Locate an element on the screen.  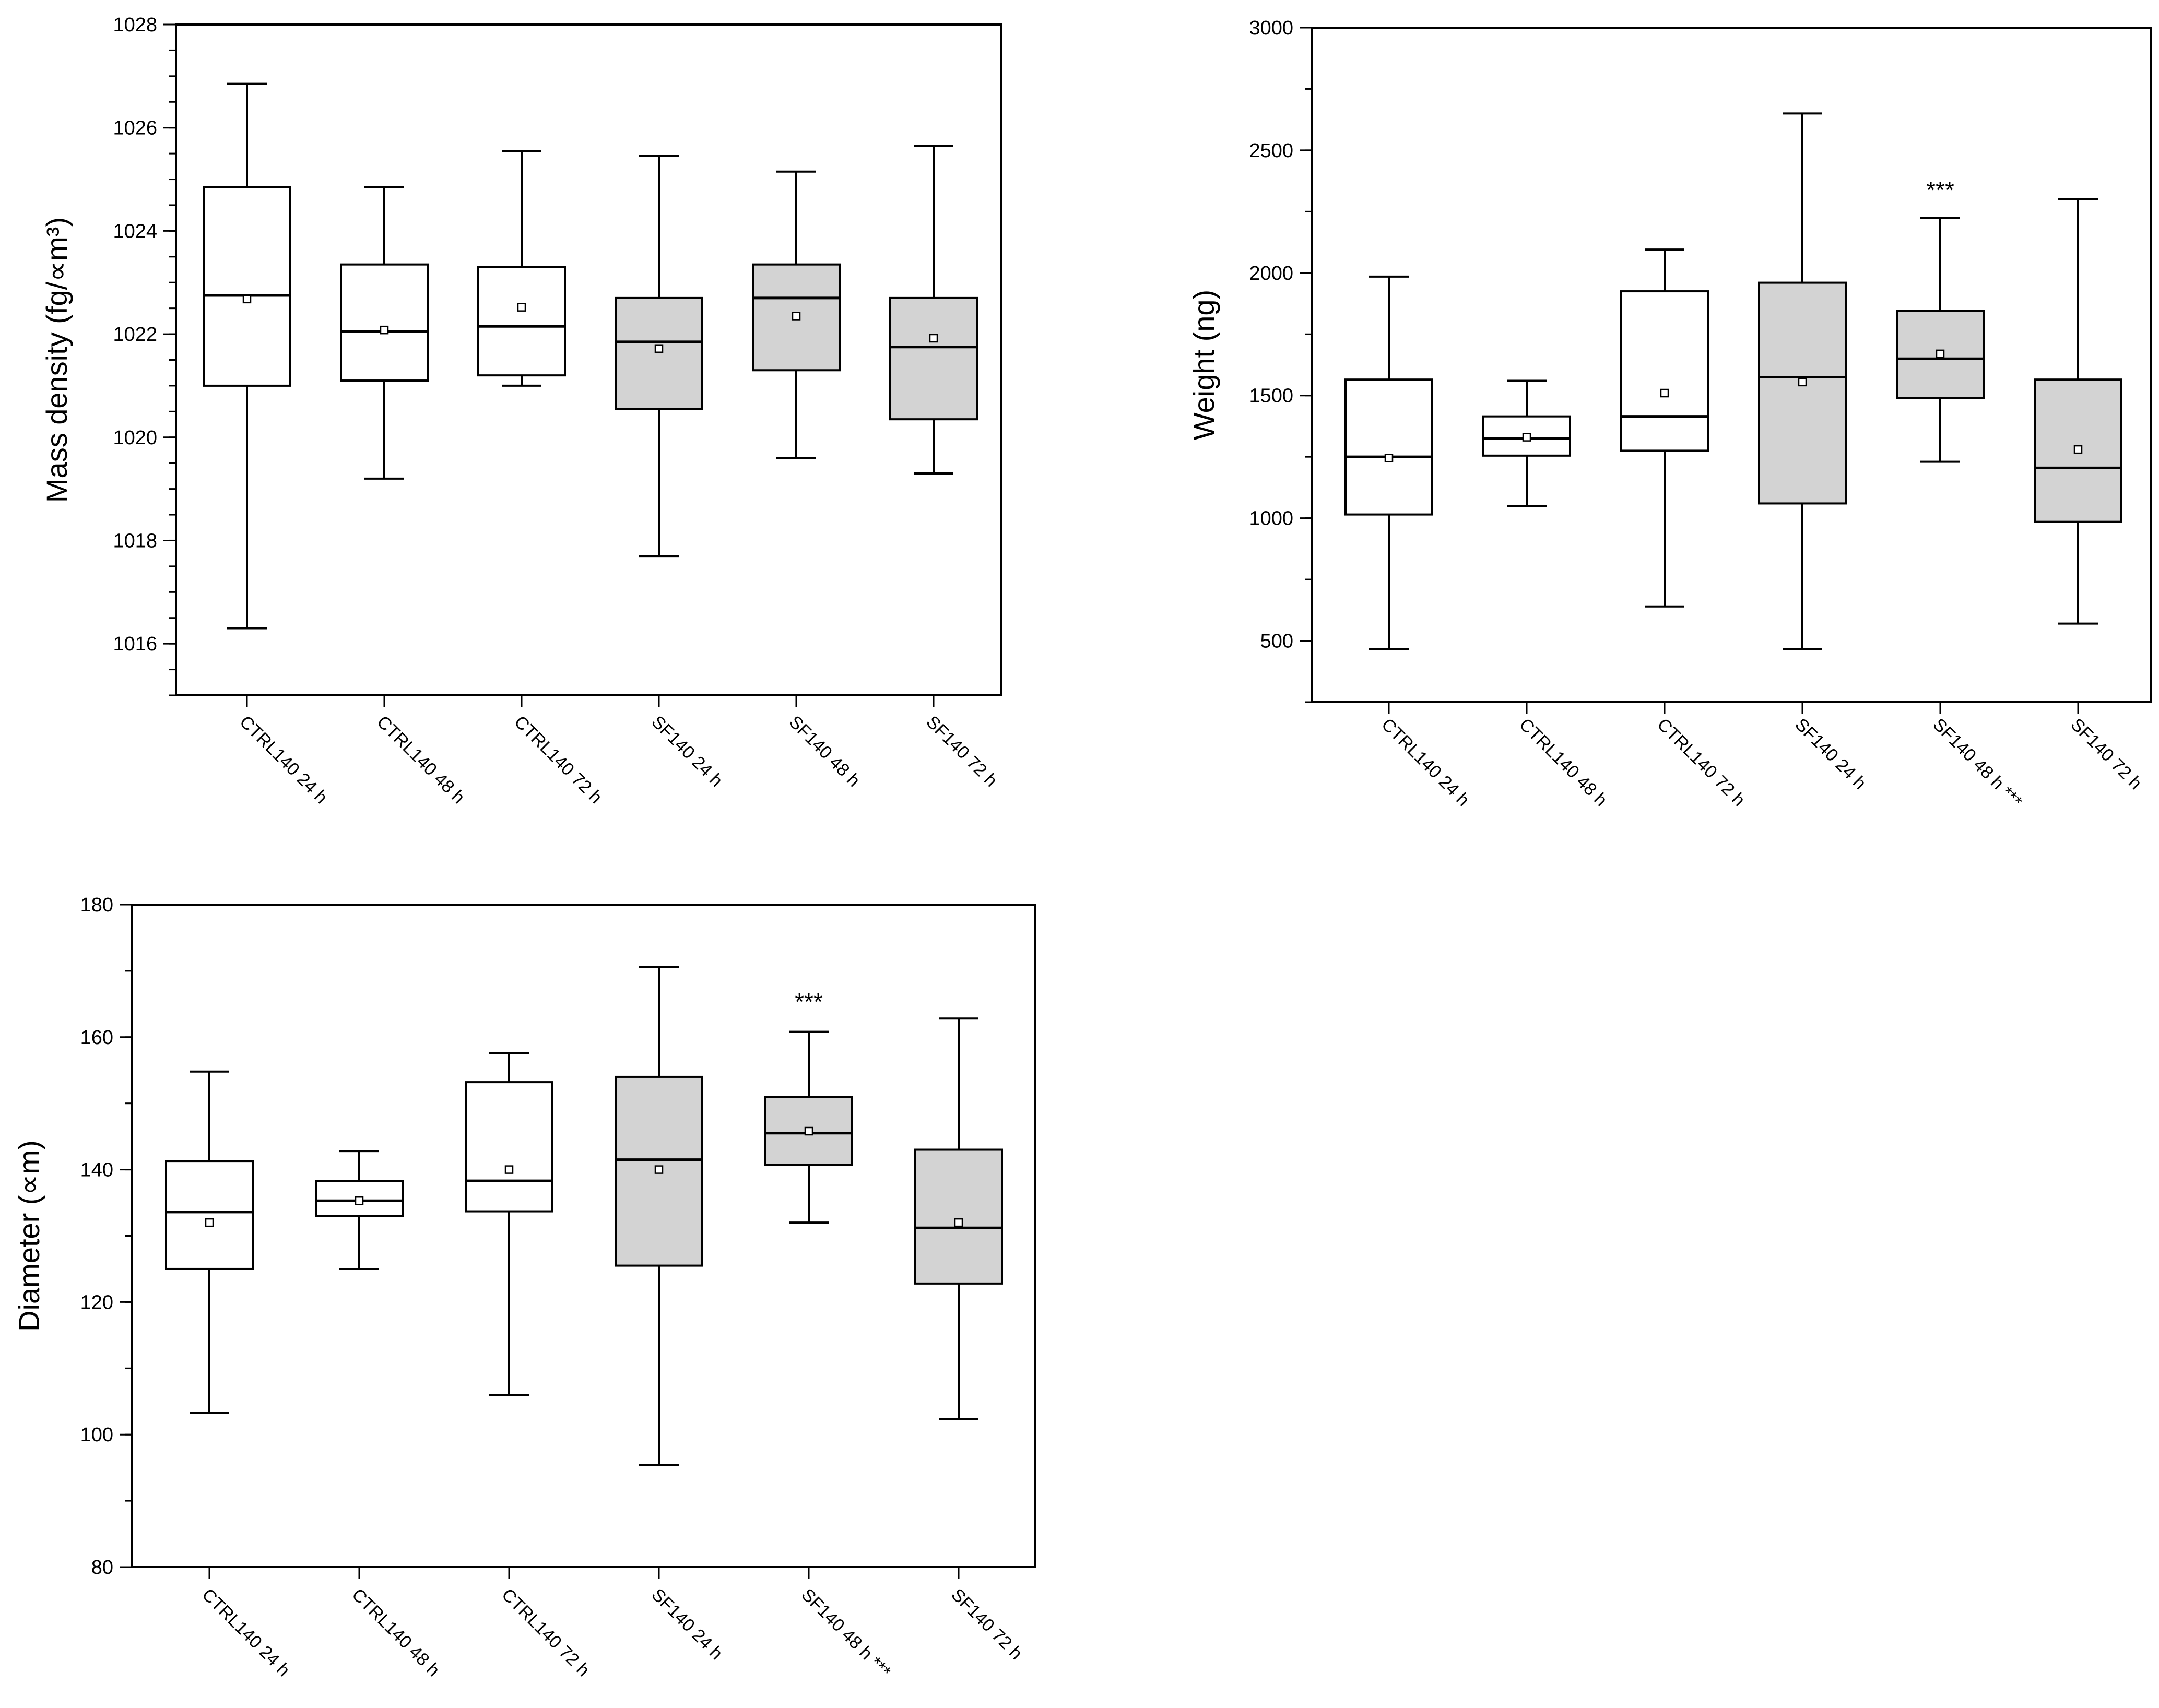
y-tick-label: 2500 is located at coordinates (1271, 151).